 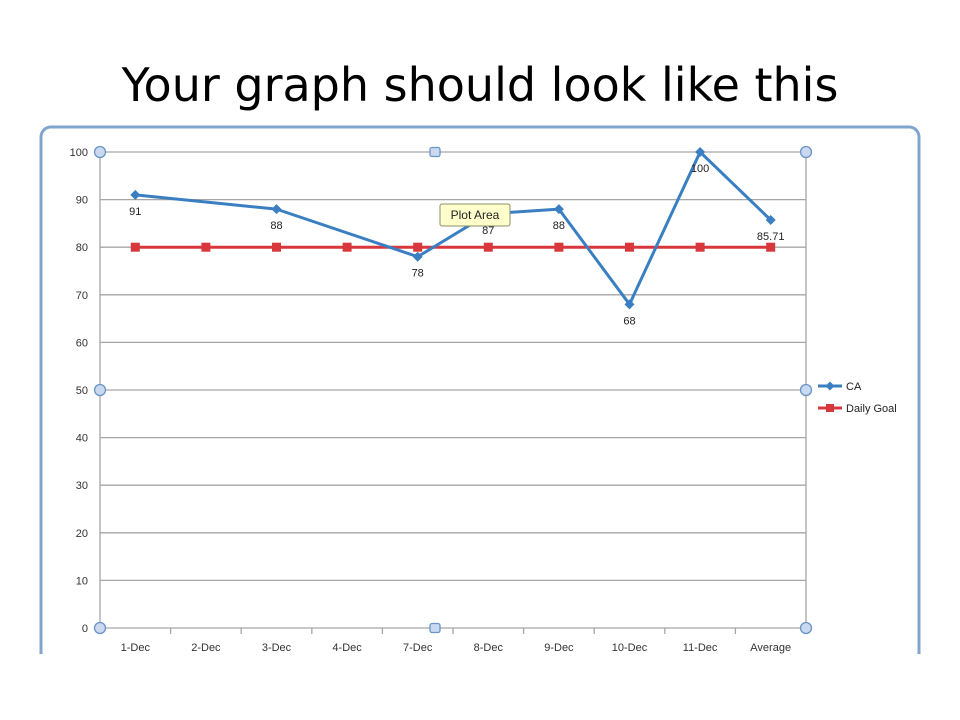 What do you see at coordinates (82, 581) in the screenshot?
I see `y-tick-label: 10` at bounding box center [82, 581].